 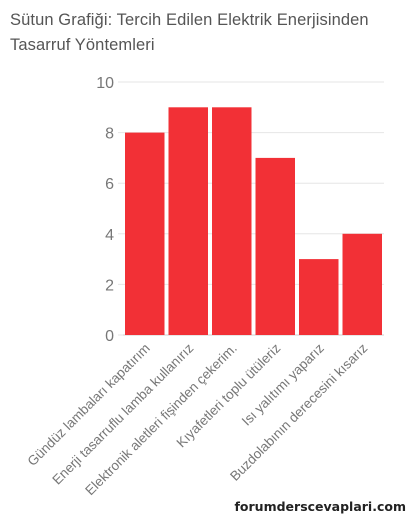 What do you see at coordinates (105, 83) in the screenshot?
I see `y-tick-label: 10` at bounding box center [105, 83].